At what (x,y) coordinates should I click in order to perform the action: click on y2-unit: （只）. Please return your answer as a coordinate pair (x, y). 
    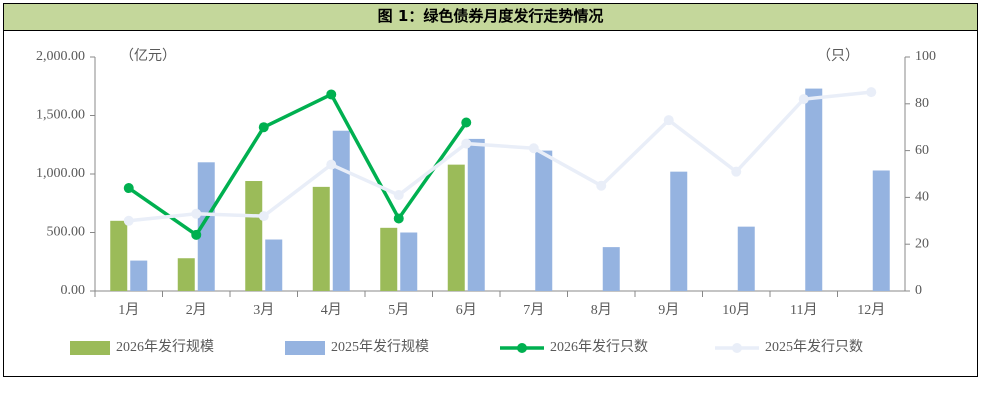
    Looking at the image, I should click on (838, 56).